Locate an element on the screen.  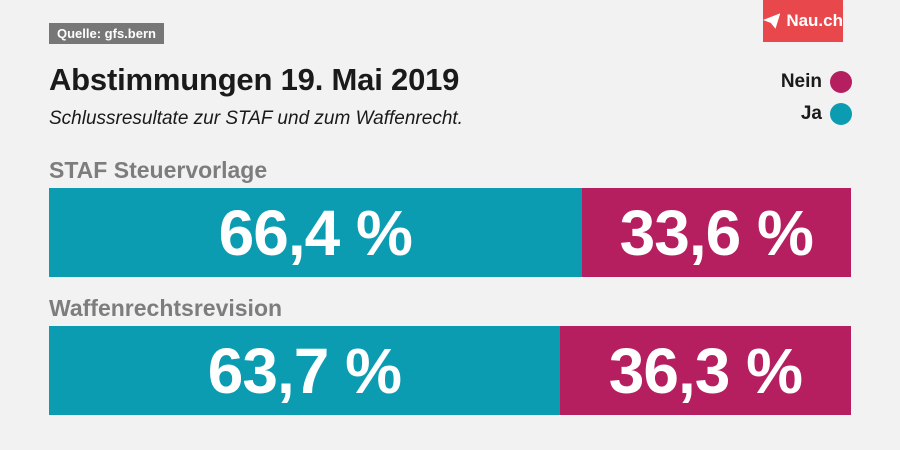
category-label-staf: STAF Steuervorlage is located at coordinates (158, 170).